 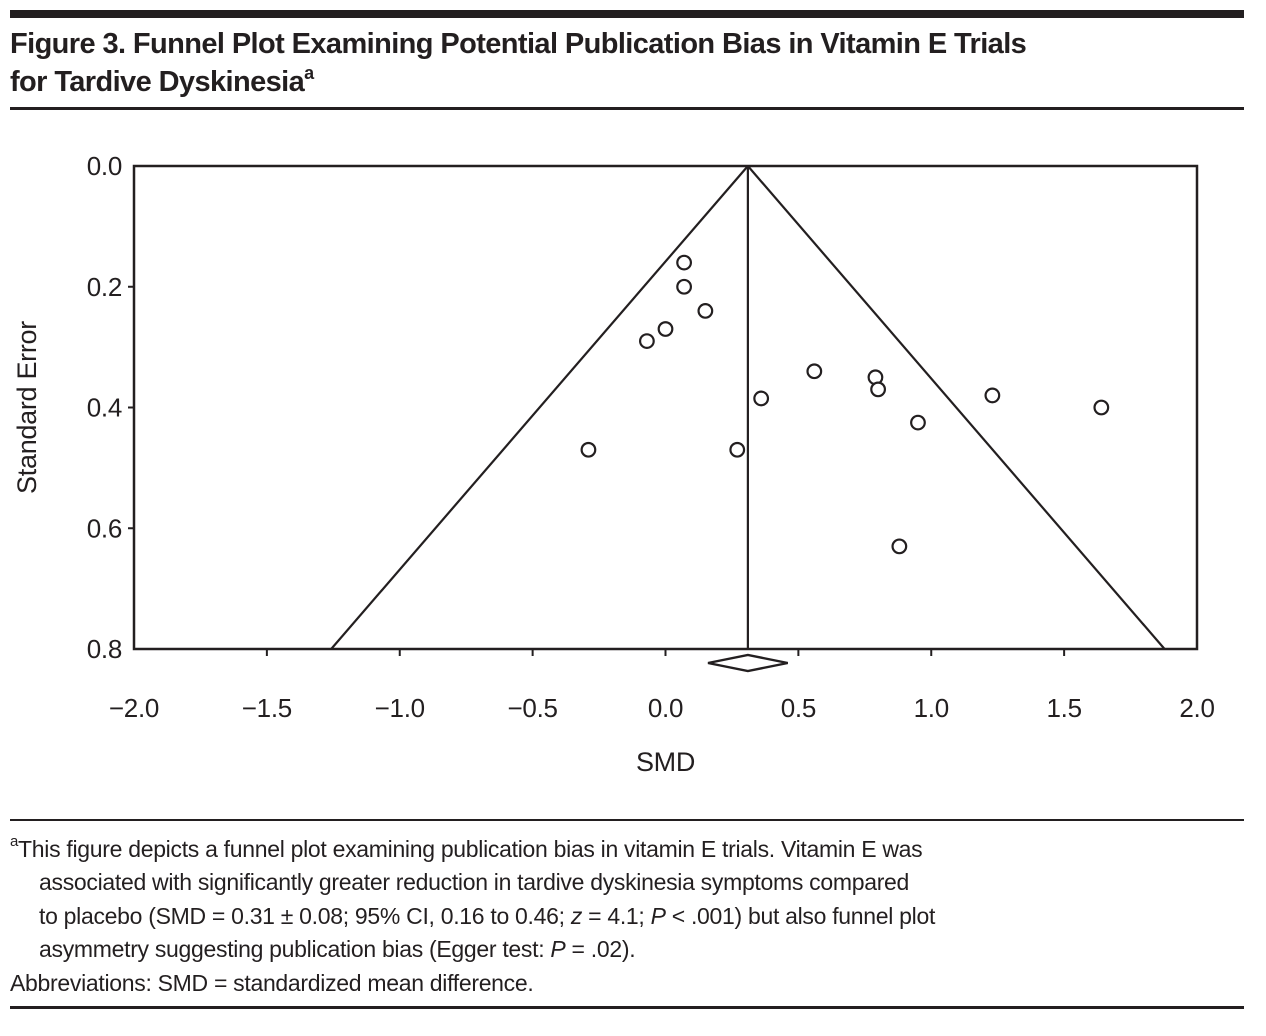 I want to click on footnote-text: = .02)., so click(x=600, y=949).